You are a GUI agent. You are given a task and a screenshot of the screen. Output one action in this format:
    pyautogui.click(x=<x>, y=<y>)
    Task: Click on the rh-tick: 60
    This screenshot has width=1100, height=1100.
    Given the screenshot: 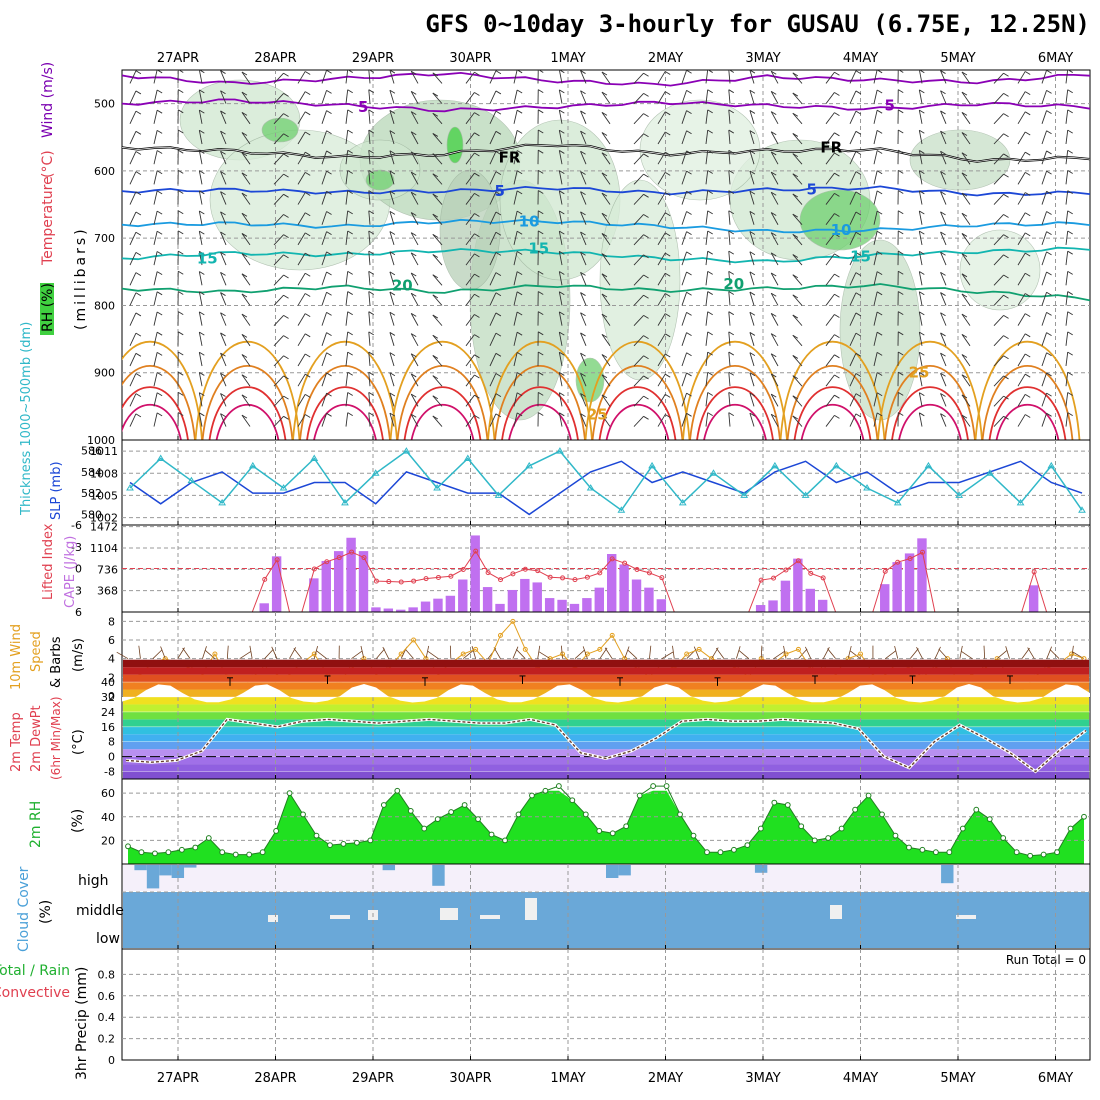 What is the action you would take?
    pyautogui.click(x=108, y=793)
    